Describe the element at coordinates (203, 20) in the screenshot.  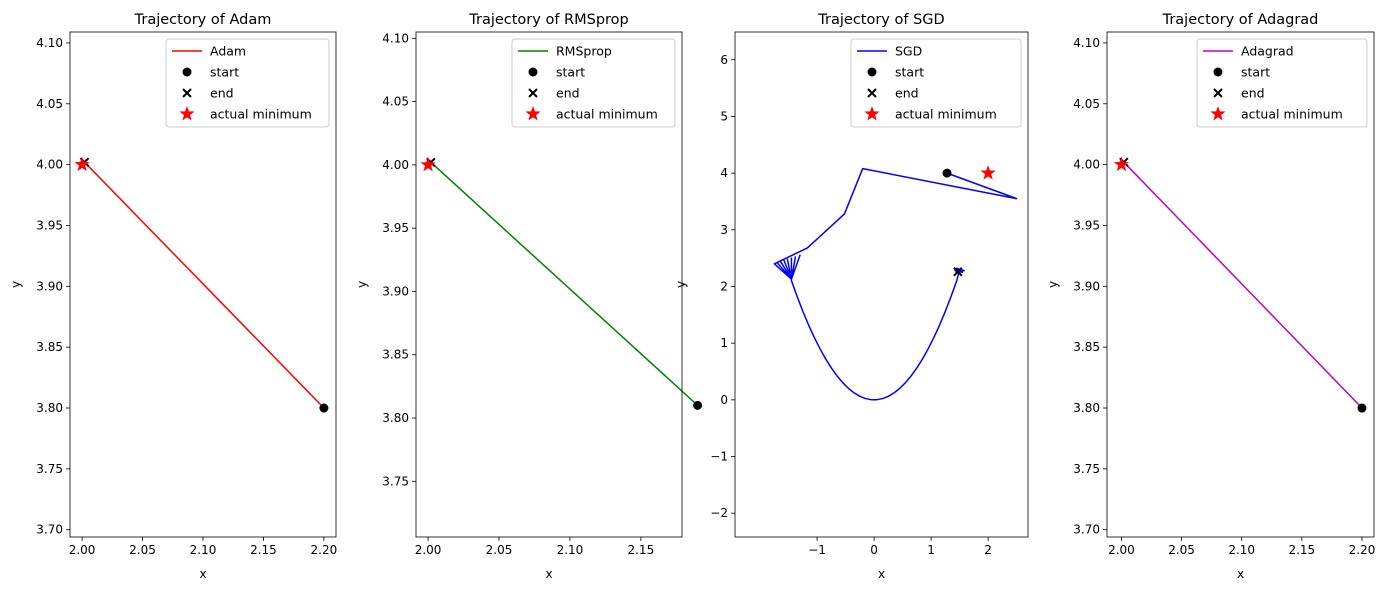
I see `chart-title: Trajectory of Adam` at that location.